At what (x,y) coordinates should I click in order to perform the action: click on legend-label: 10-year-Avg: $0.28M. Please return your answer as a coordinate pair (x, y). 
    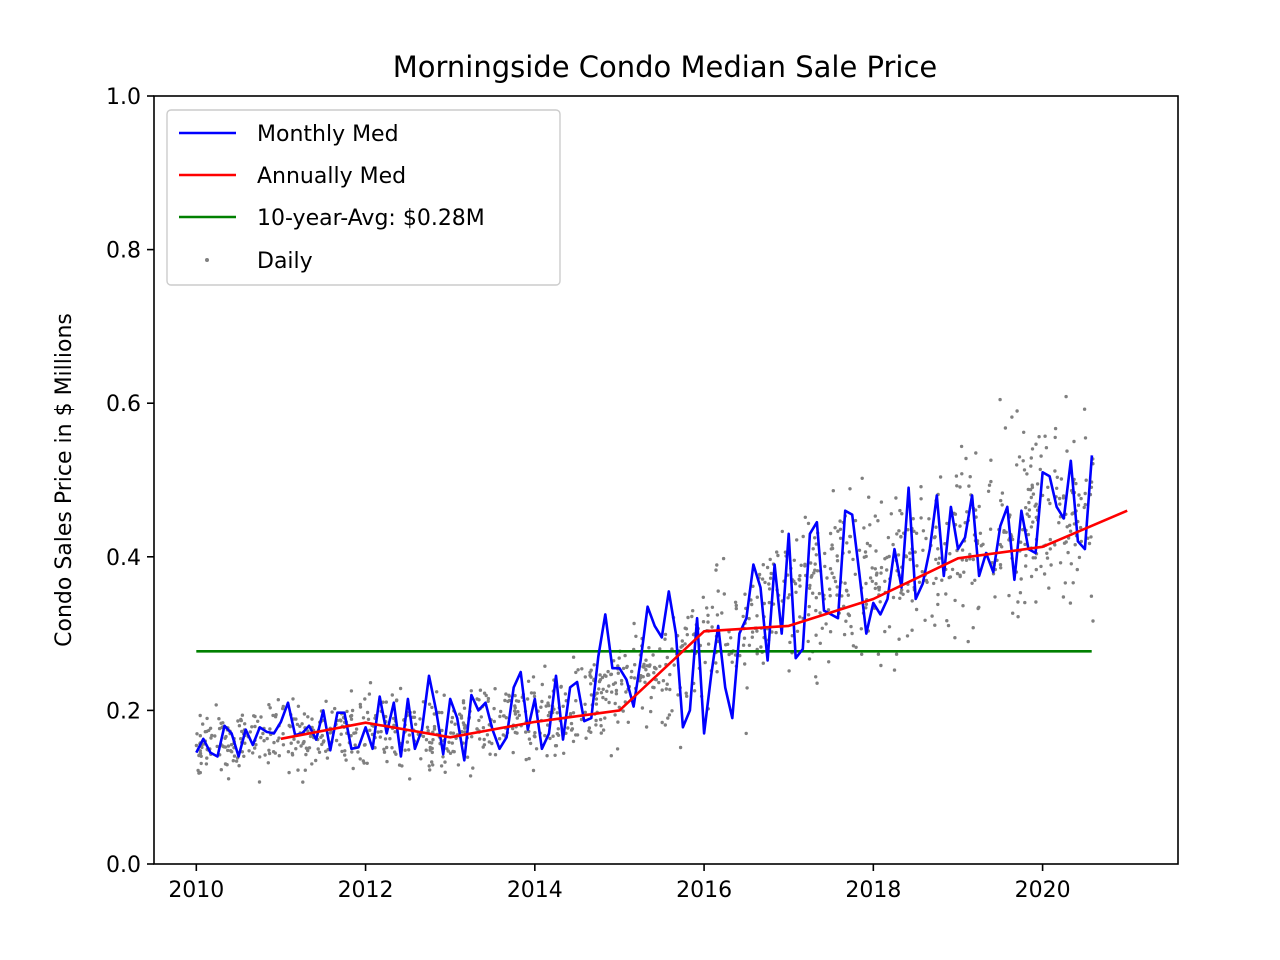
    Looking at the image, I should click on (371, 218).